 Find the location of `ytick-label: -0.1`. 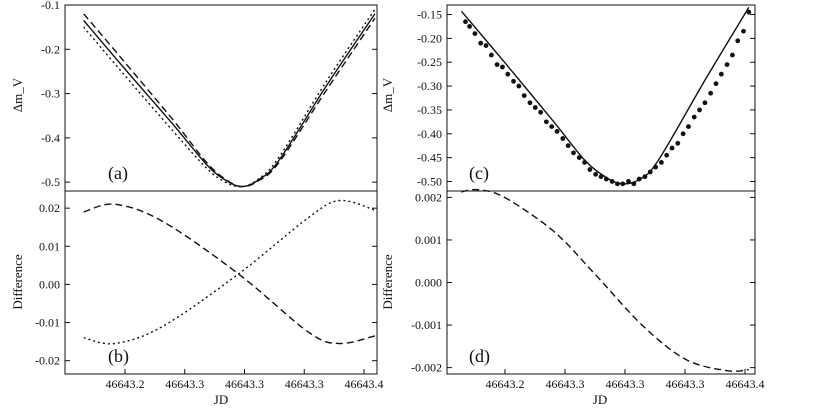

ytick-label: -0.1 is located at coordinates (50, 6).